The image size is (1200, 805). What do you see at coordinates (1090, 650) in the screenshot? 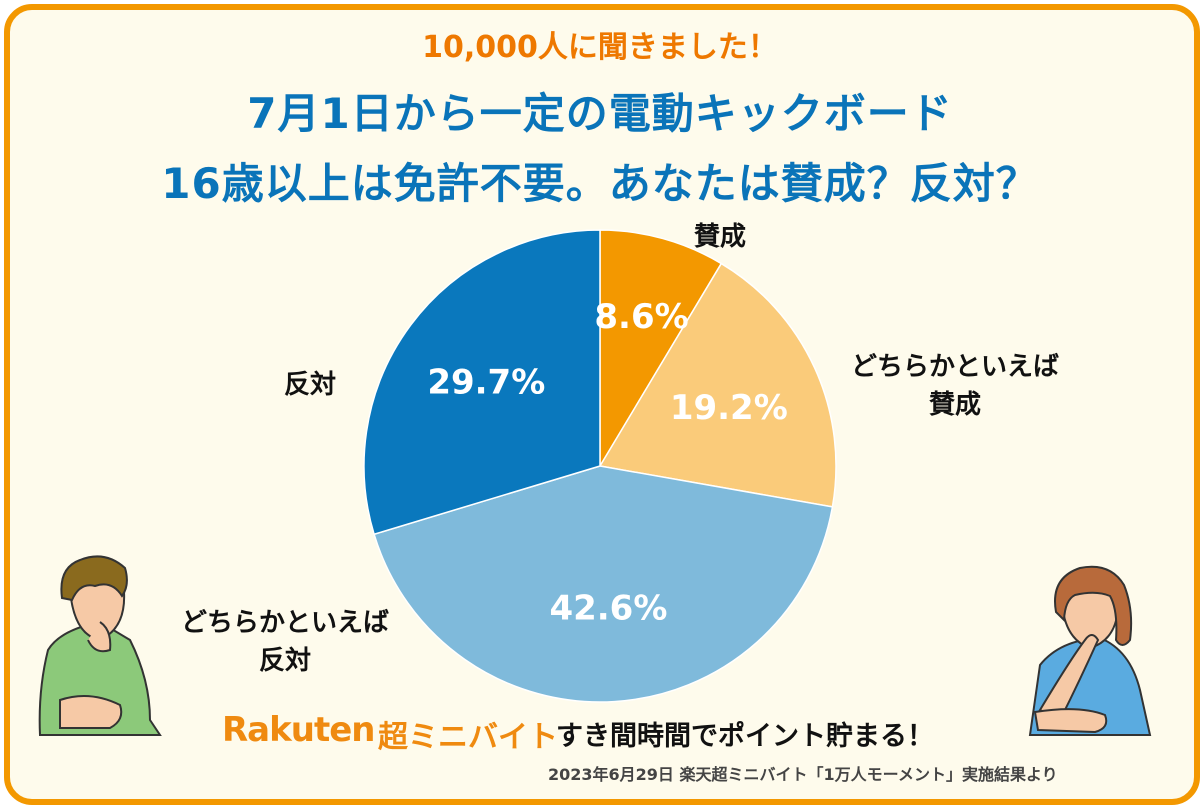
I see `thinking-woman-illustration` at bounding box center [1090, 650].